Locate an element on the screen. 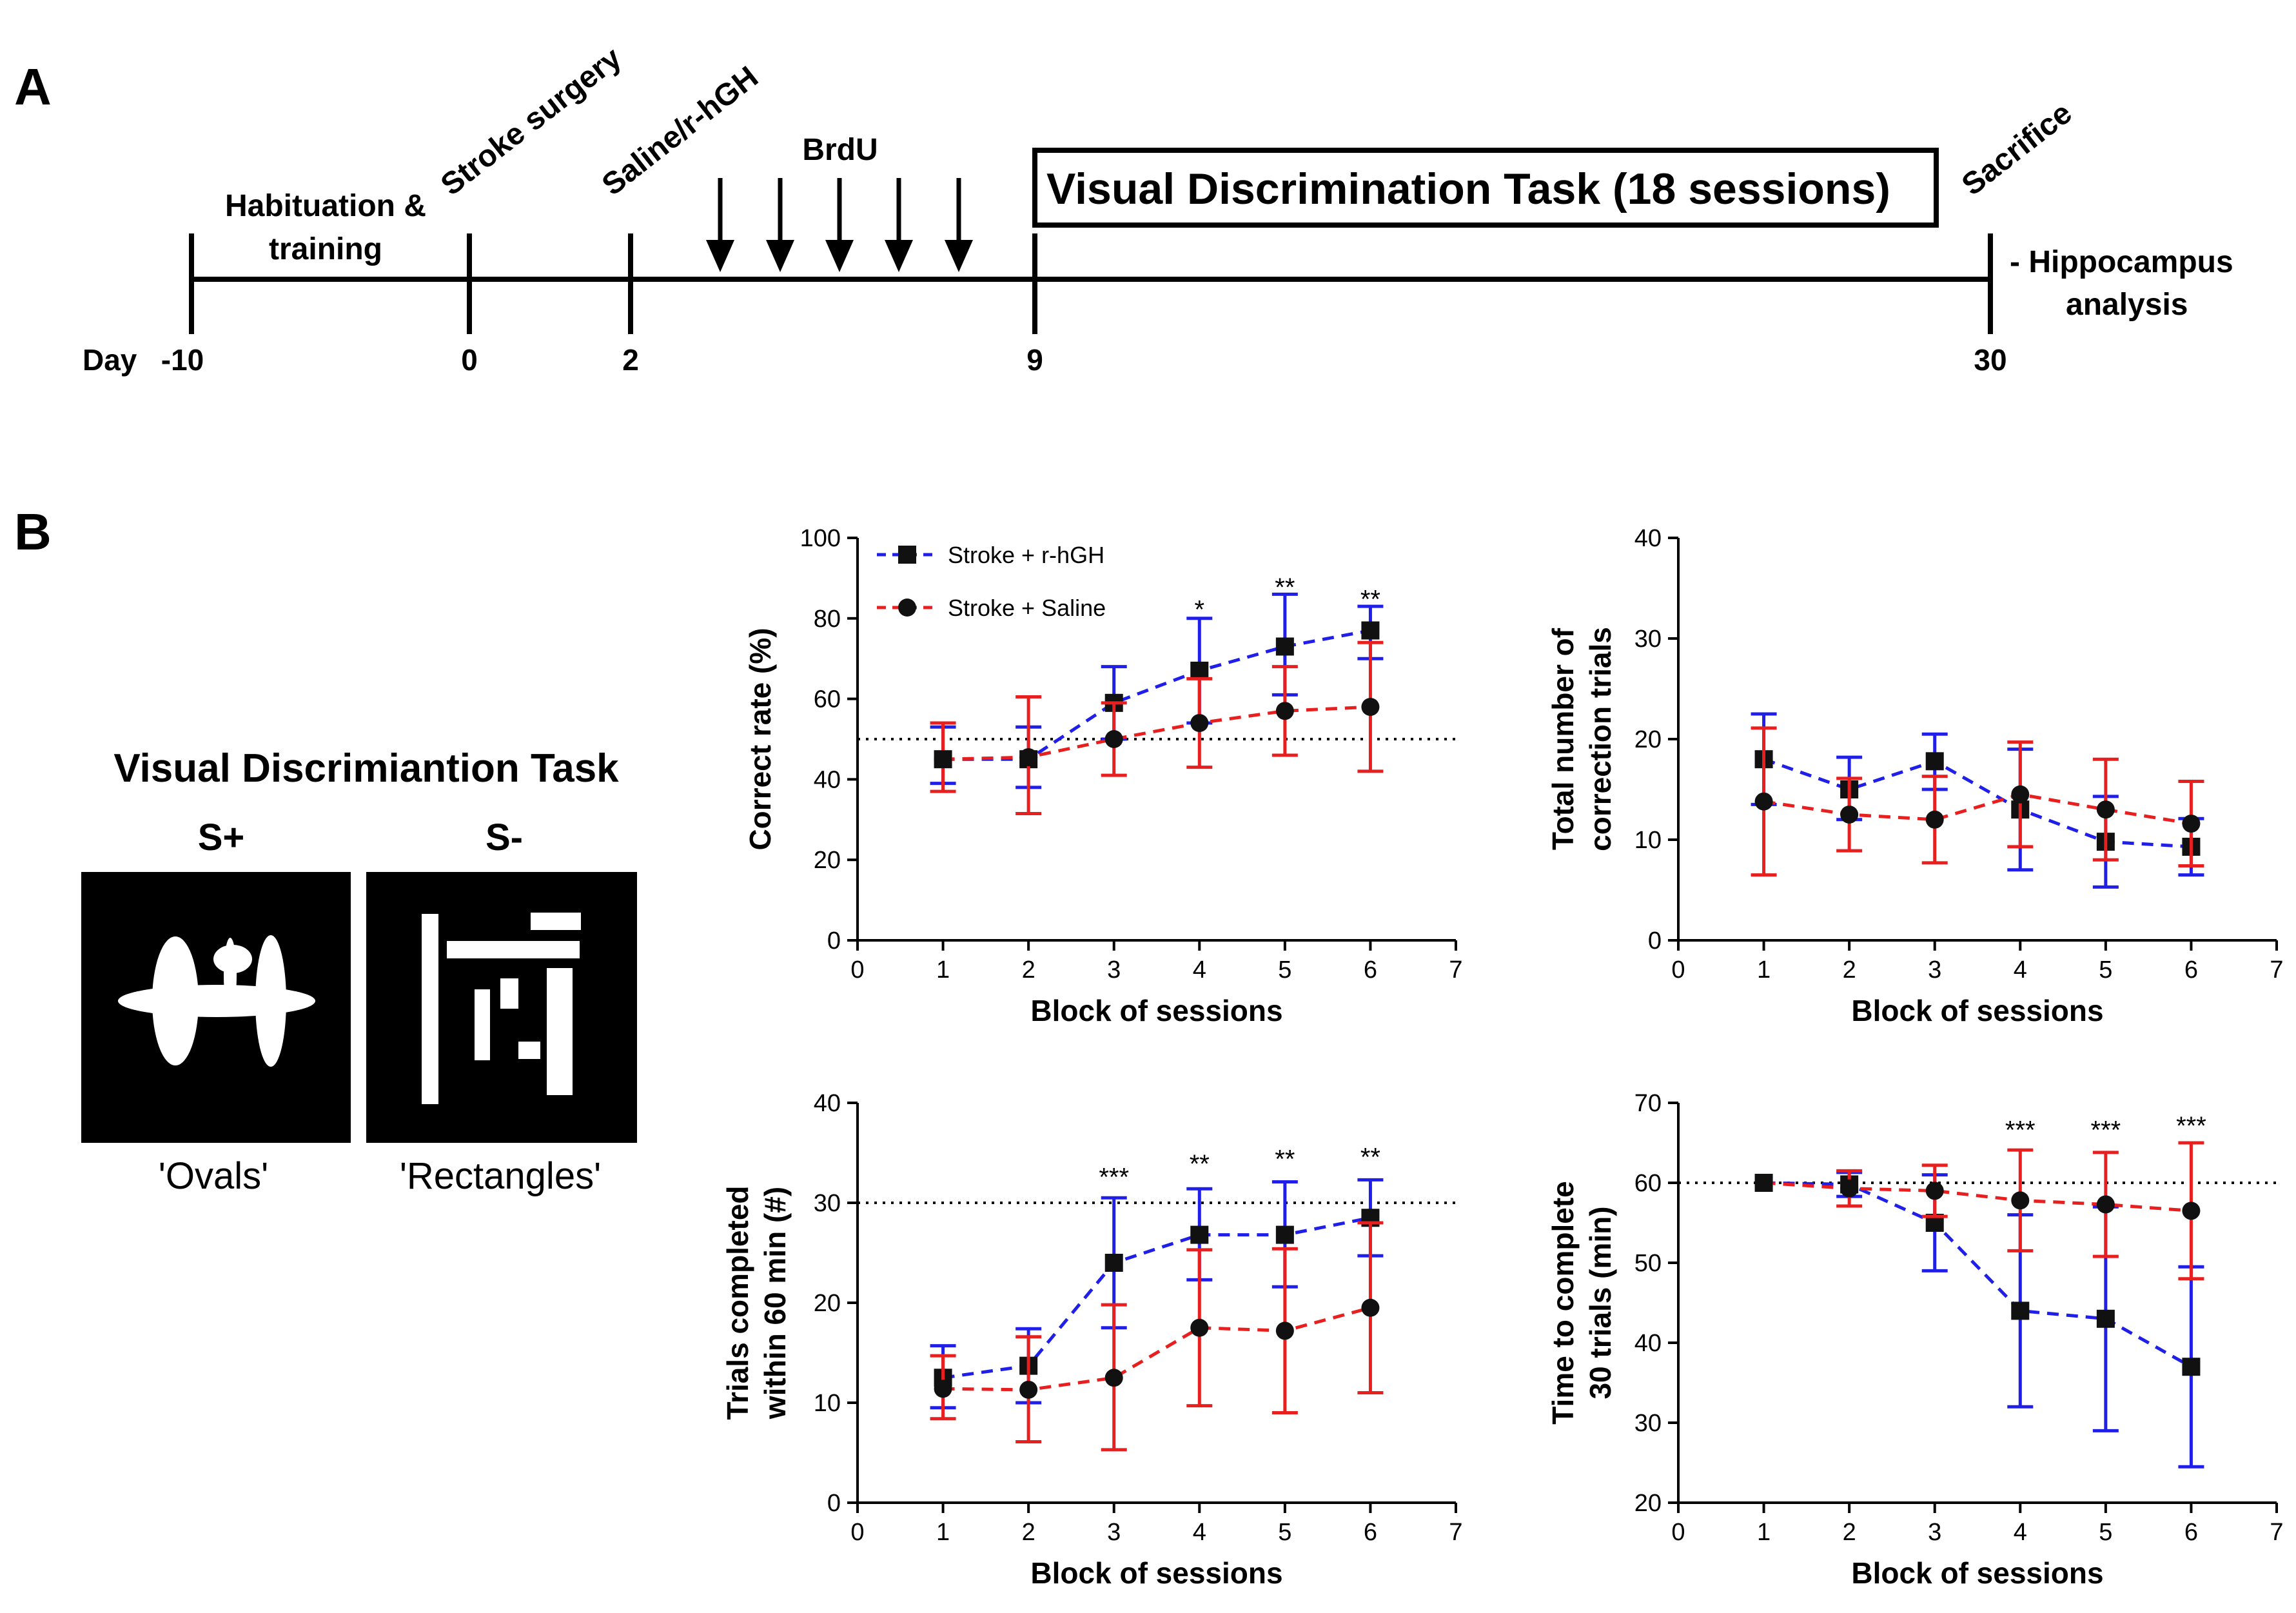 The width and height of the screenshot is (2296, 1613). brdu-label: BrdU is located at coordinates (840, 150).